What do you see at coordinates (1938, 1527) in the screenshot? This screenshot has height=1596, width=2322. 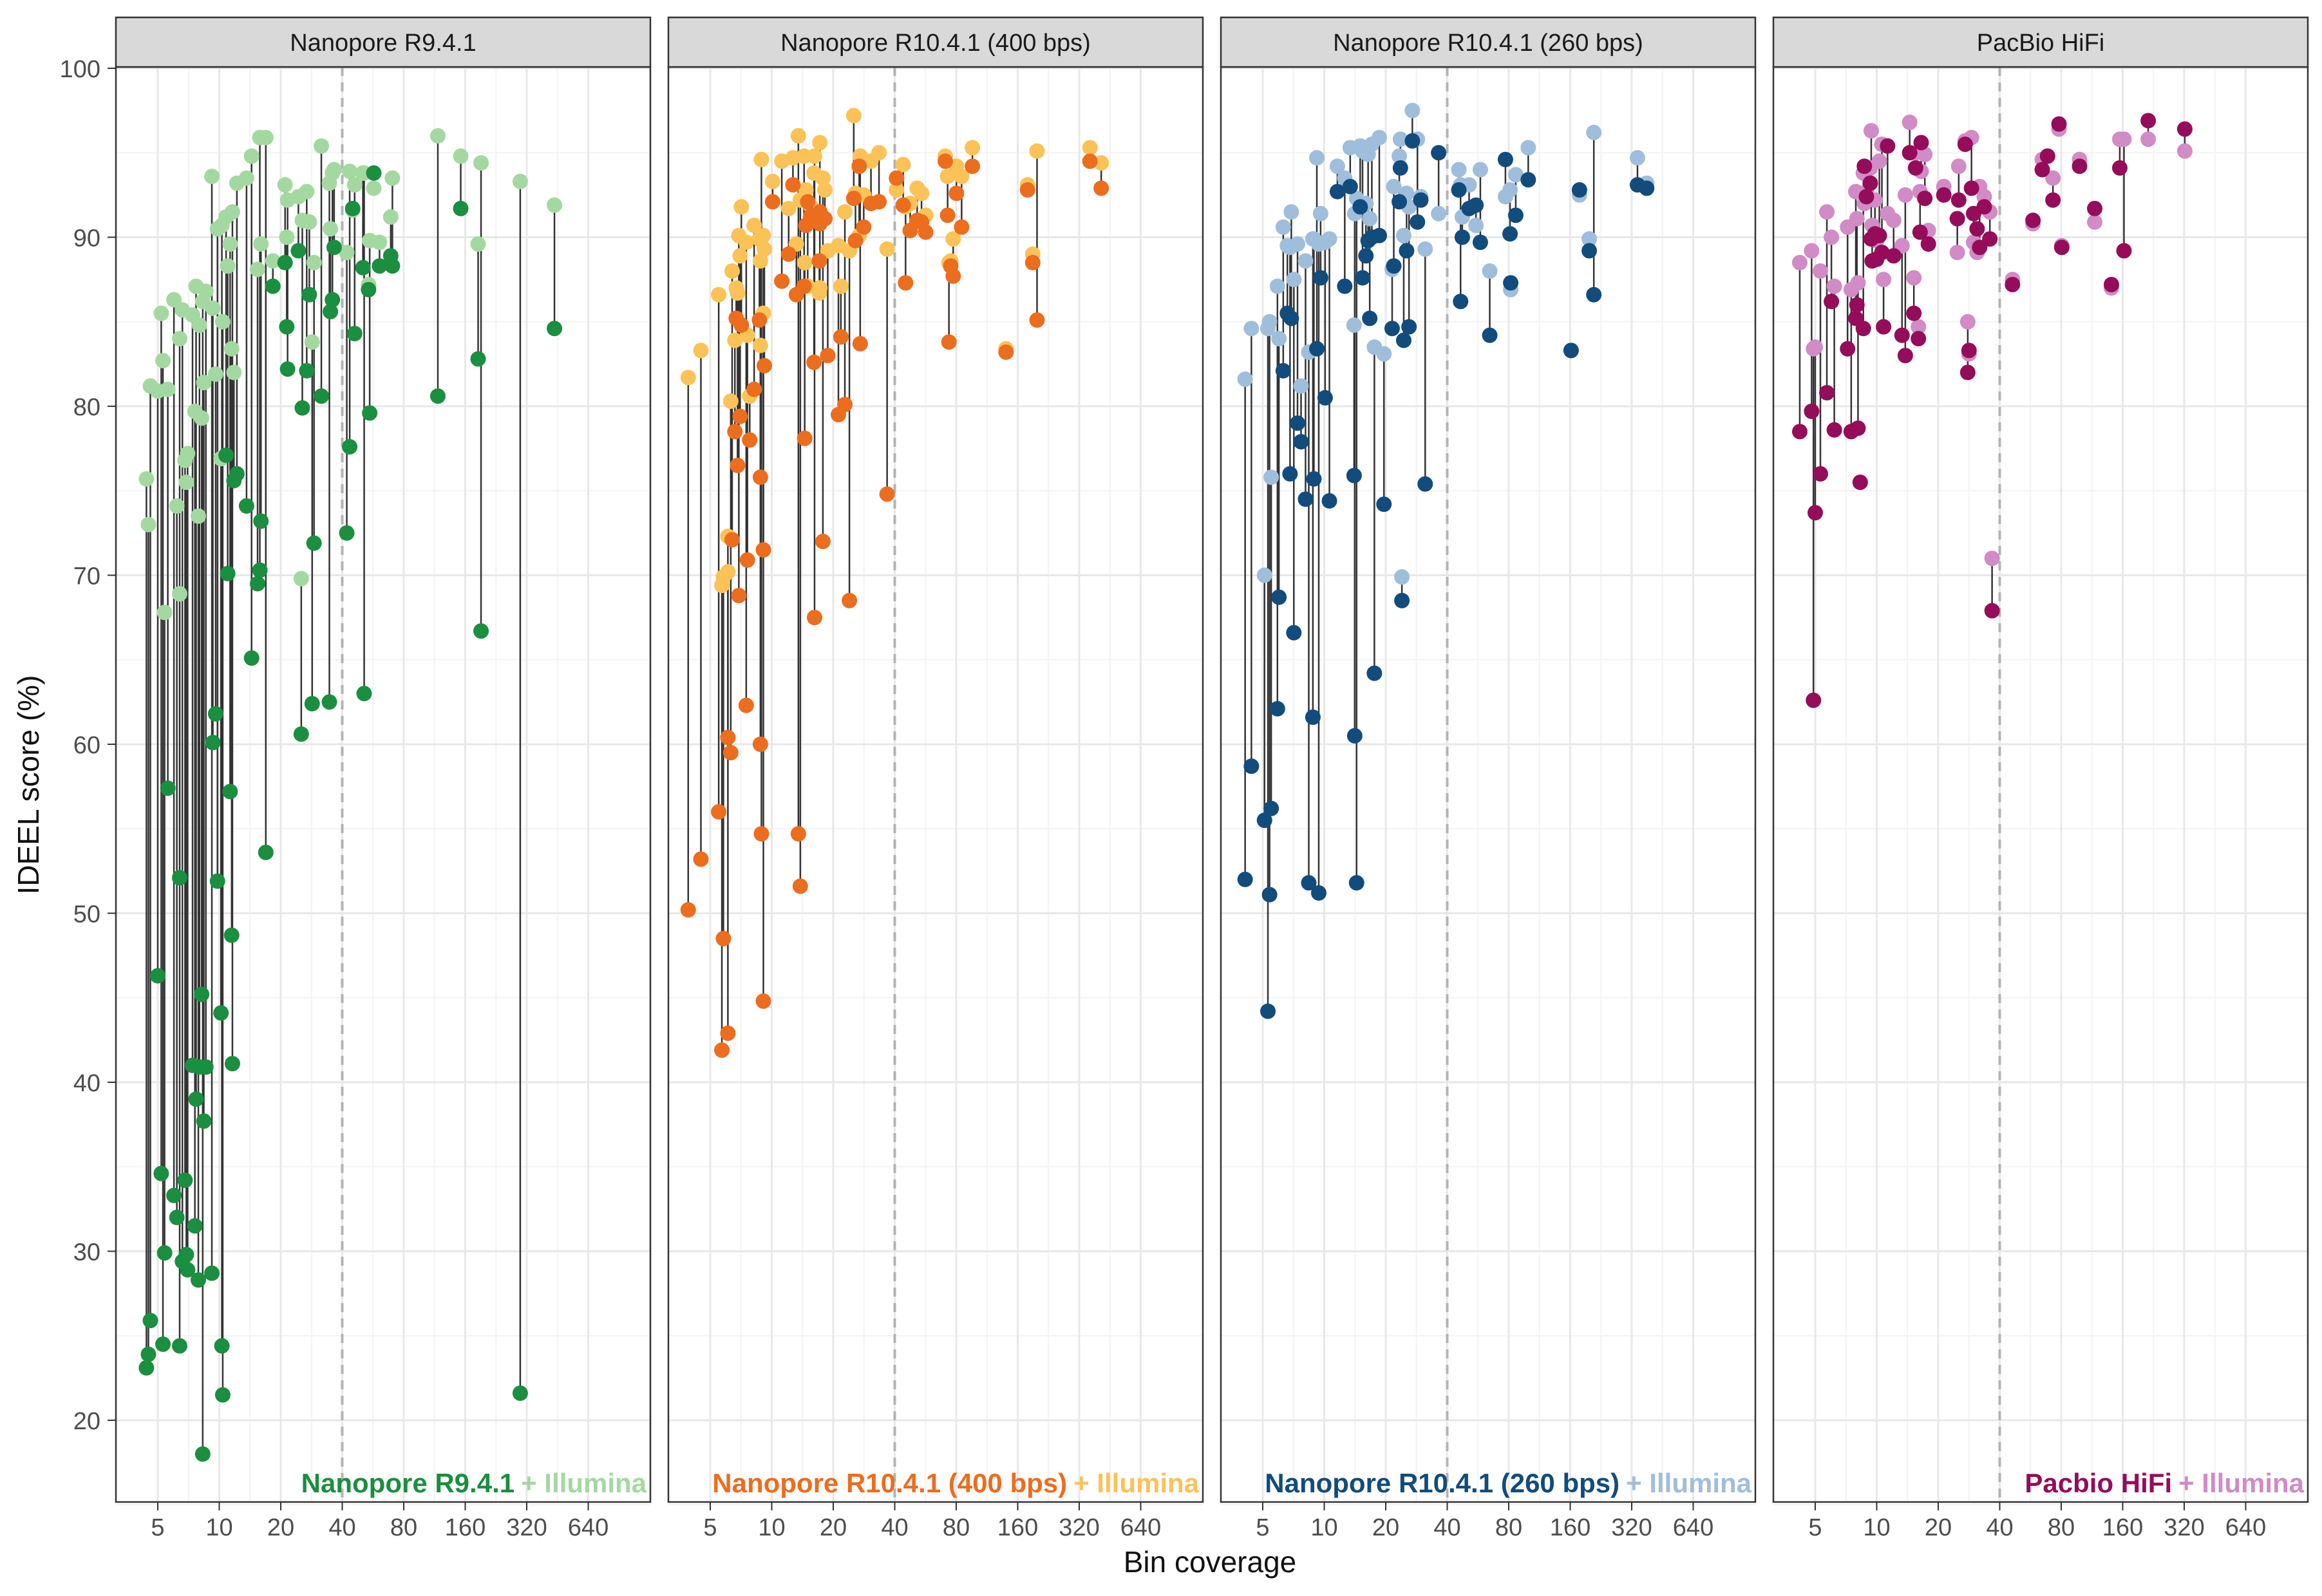 I see `x-tick-label: 20` at bounding box center [1938, 1527].